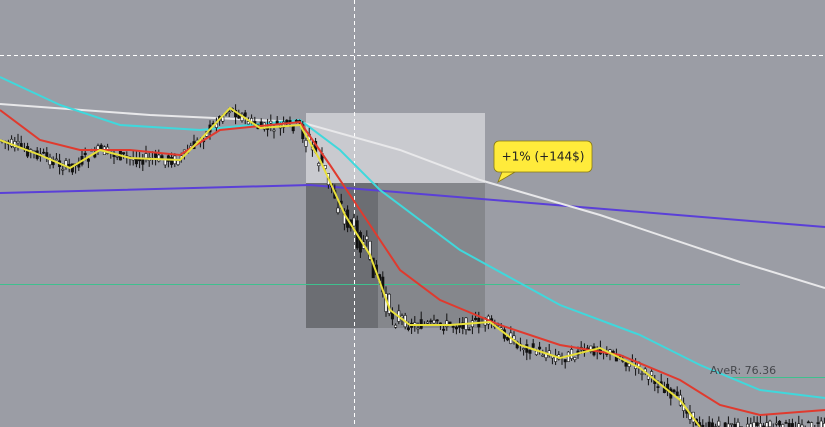 This screenshot has width=825, height=427. What do you see at coordinates (743, 370) in the screenshot?
I see `aver-label: AveR: 76.36` at bounding box center [743, 370].